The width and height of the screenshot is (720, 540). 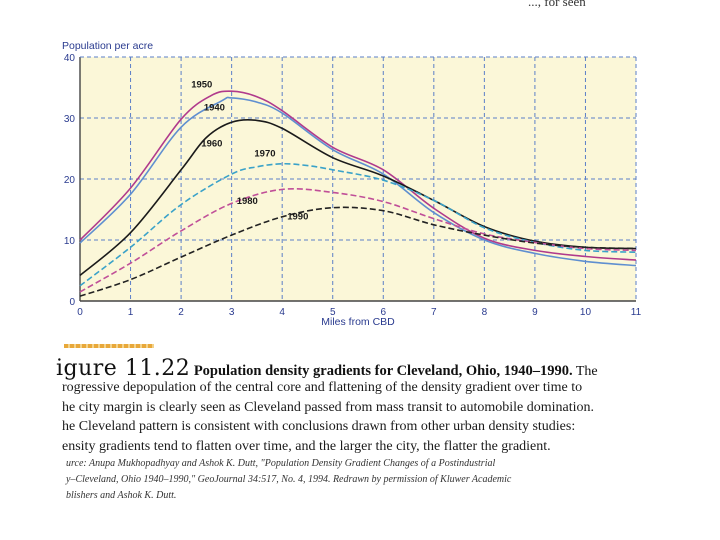 I want to click on x-tick-label: 3, so click(x=232, y=312).